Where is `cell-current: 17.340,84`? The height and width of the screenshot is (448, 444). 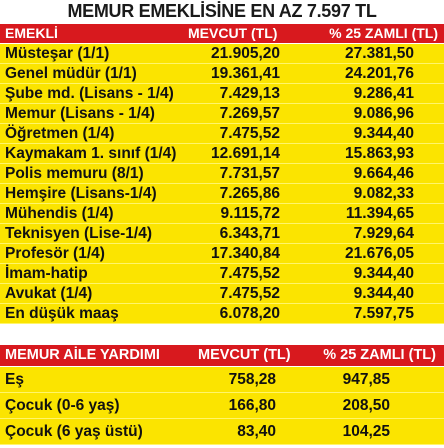
cell-current: 17.340,84 is located at coordinates (245, 253).